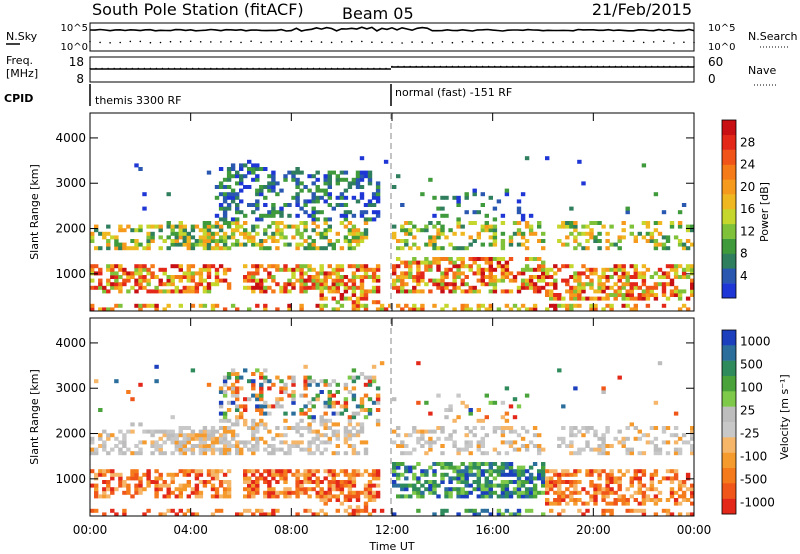 Image resolution: width=800 pixels, height=554 pixels. What do you see at coordinates (513, 42) in the screenshot?
I see `nsearch-point` at bounding box center [513, 42].